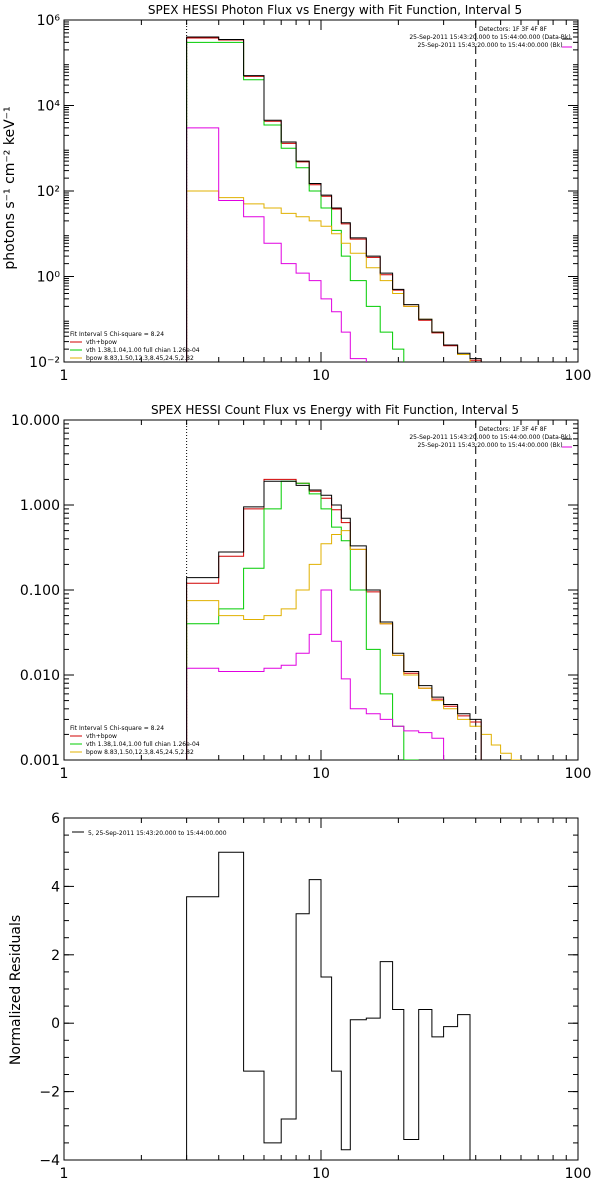 The image size is (600, 1200). What do you see at coordinates (140, 752) in the screenshot?
I see `count-legend-bpow: bpow 8.83,1.50,12.3,8.45,24.5,2.82` at bounding box center [140, 752].